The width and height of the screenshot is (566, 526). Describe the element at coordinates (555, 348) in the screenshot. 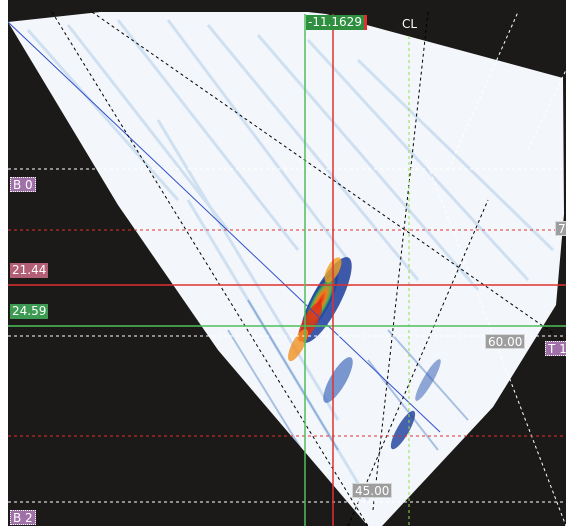

I see `depth-label-t1: T 1` at that location.